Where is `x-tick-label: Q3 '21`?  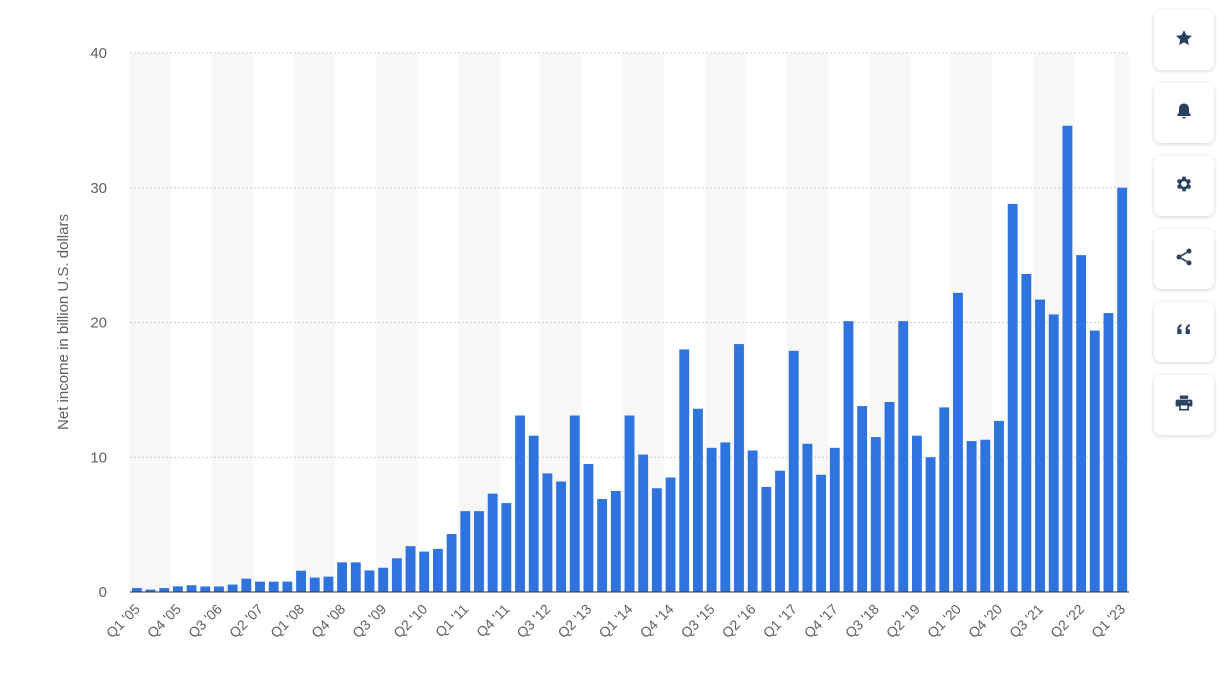 x-tick-label: Q3 '21 is located at coordinates (1026, 621).